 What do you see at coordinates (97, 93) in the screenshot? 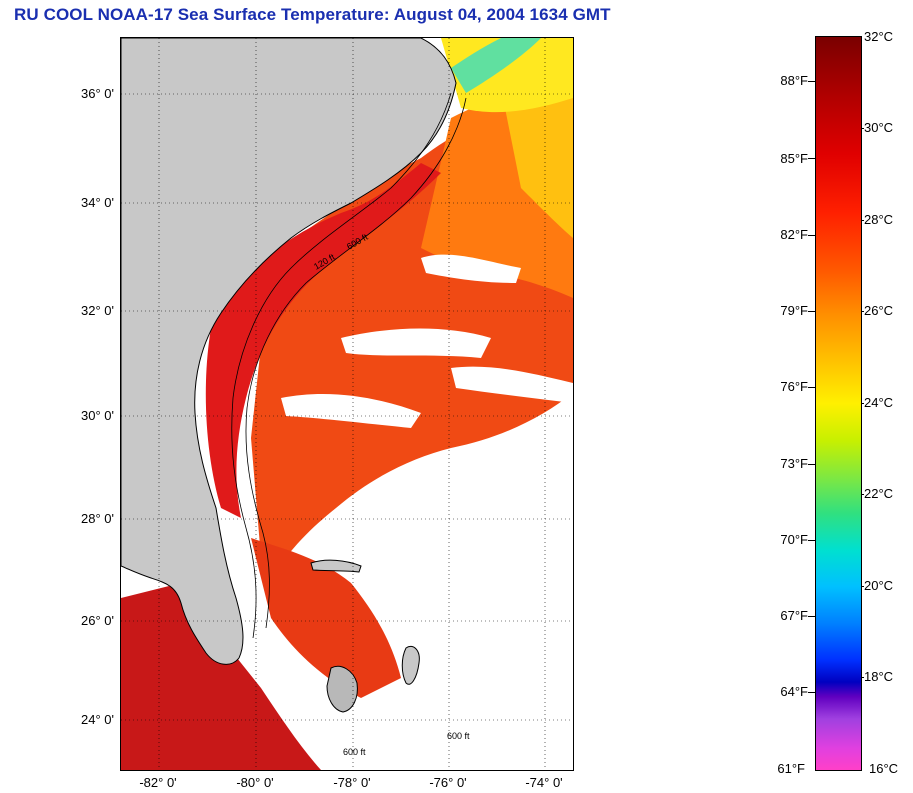
I see `lat-label-36: 36° 0'` at bounding box center [97, 93].